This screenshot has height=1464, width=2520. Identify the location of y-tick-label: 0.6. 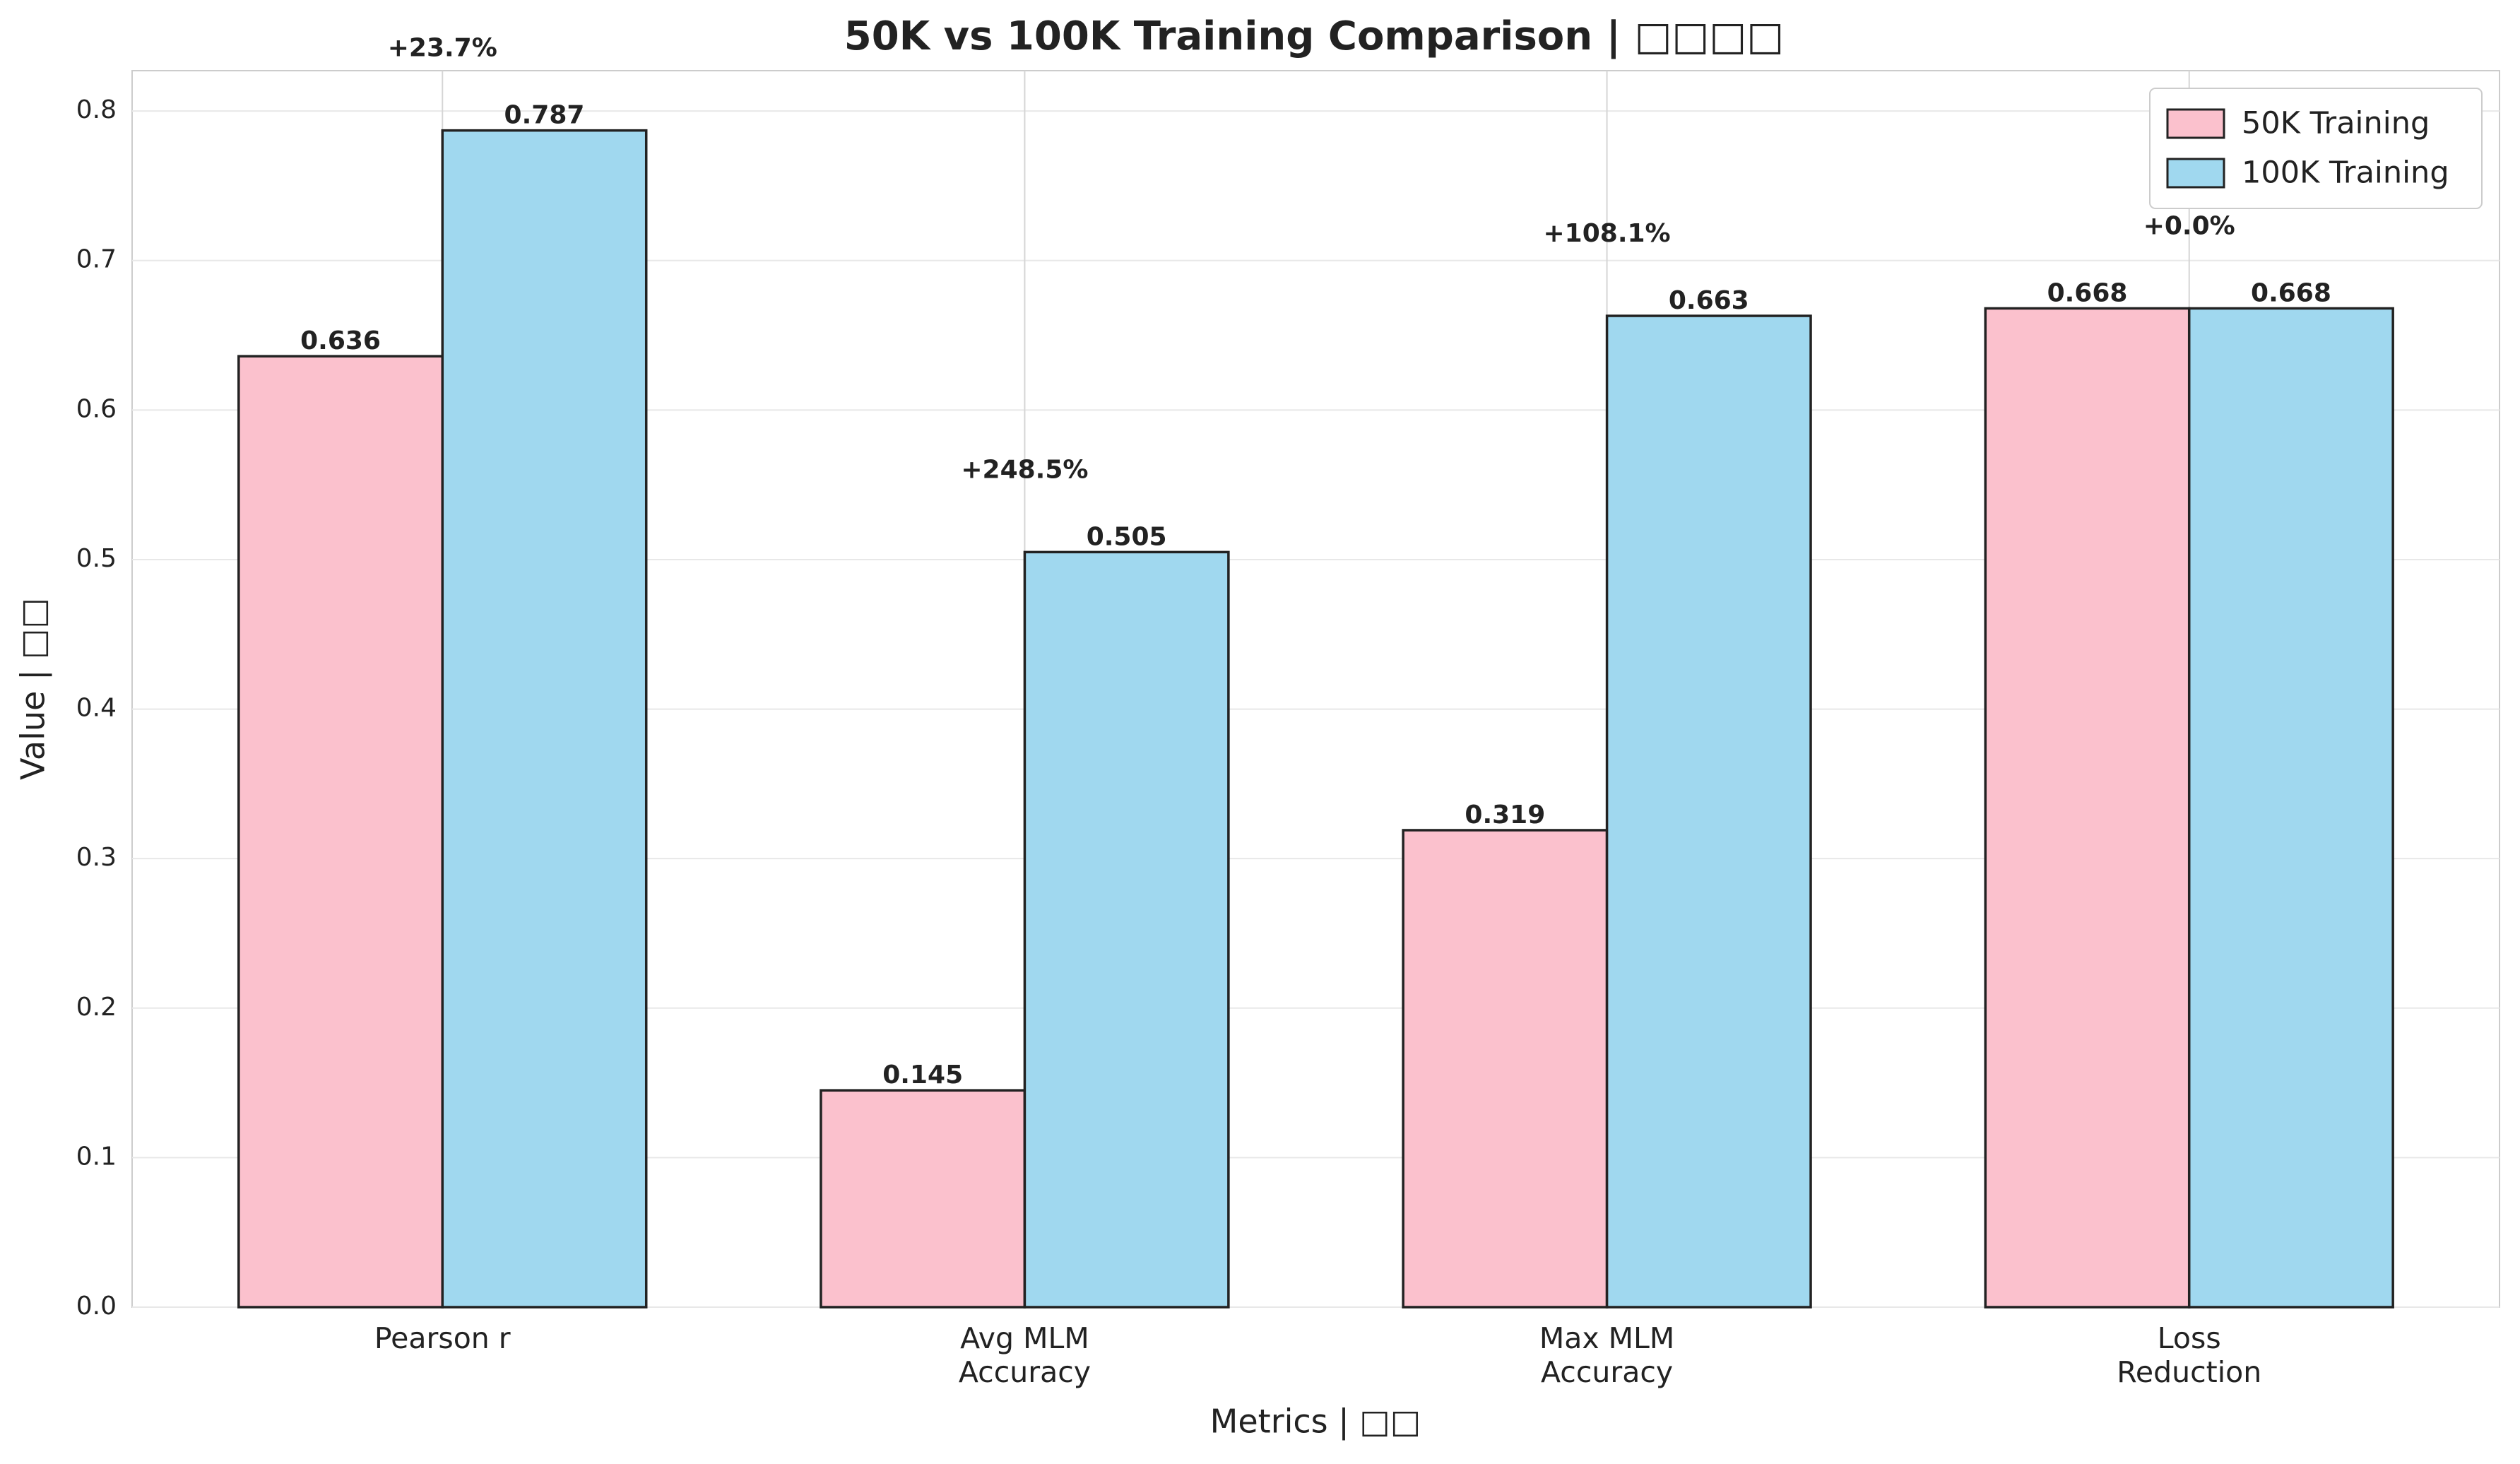
(96, 409).